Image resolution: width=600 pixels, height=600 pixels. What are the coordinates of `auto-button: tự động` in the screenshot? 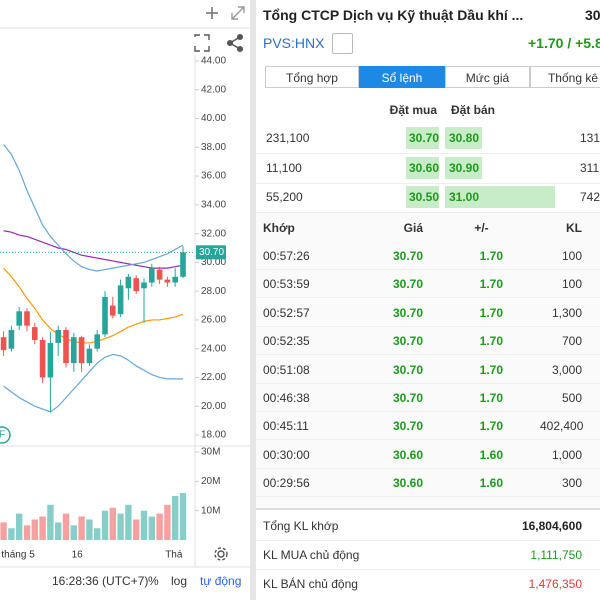 It's located at (220, 581).